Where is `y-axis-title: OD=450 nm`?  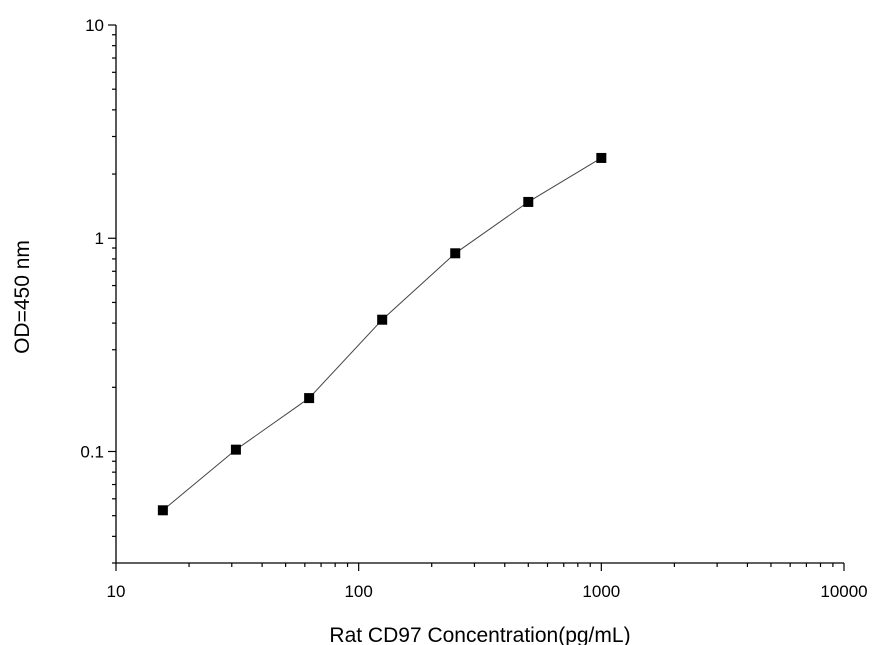 y-axis-title: OD=450 nm is located at coordinates (22, 297).